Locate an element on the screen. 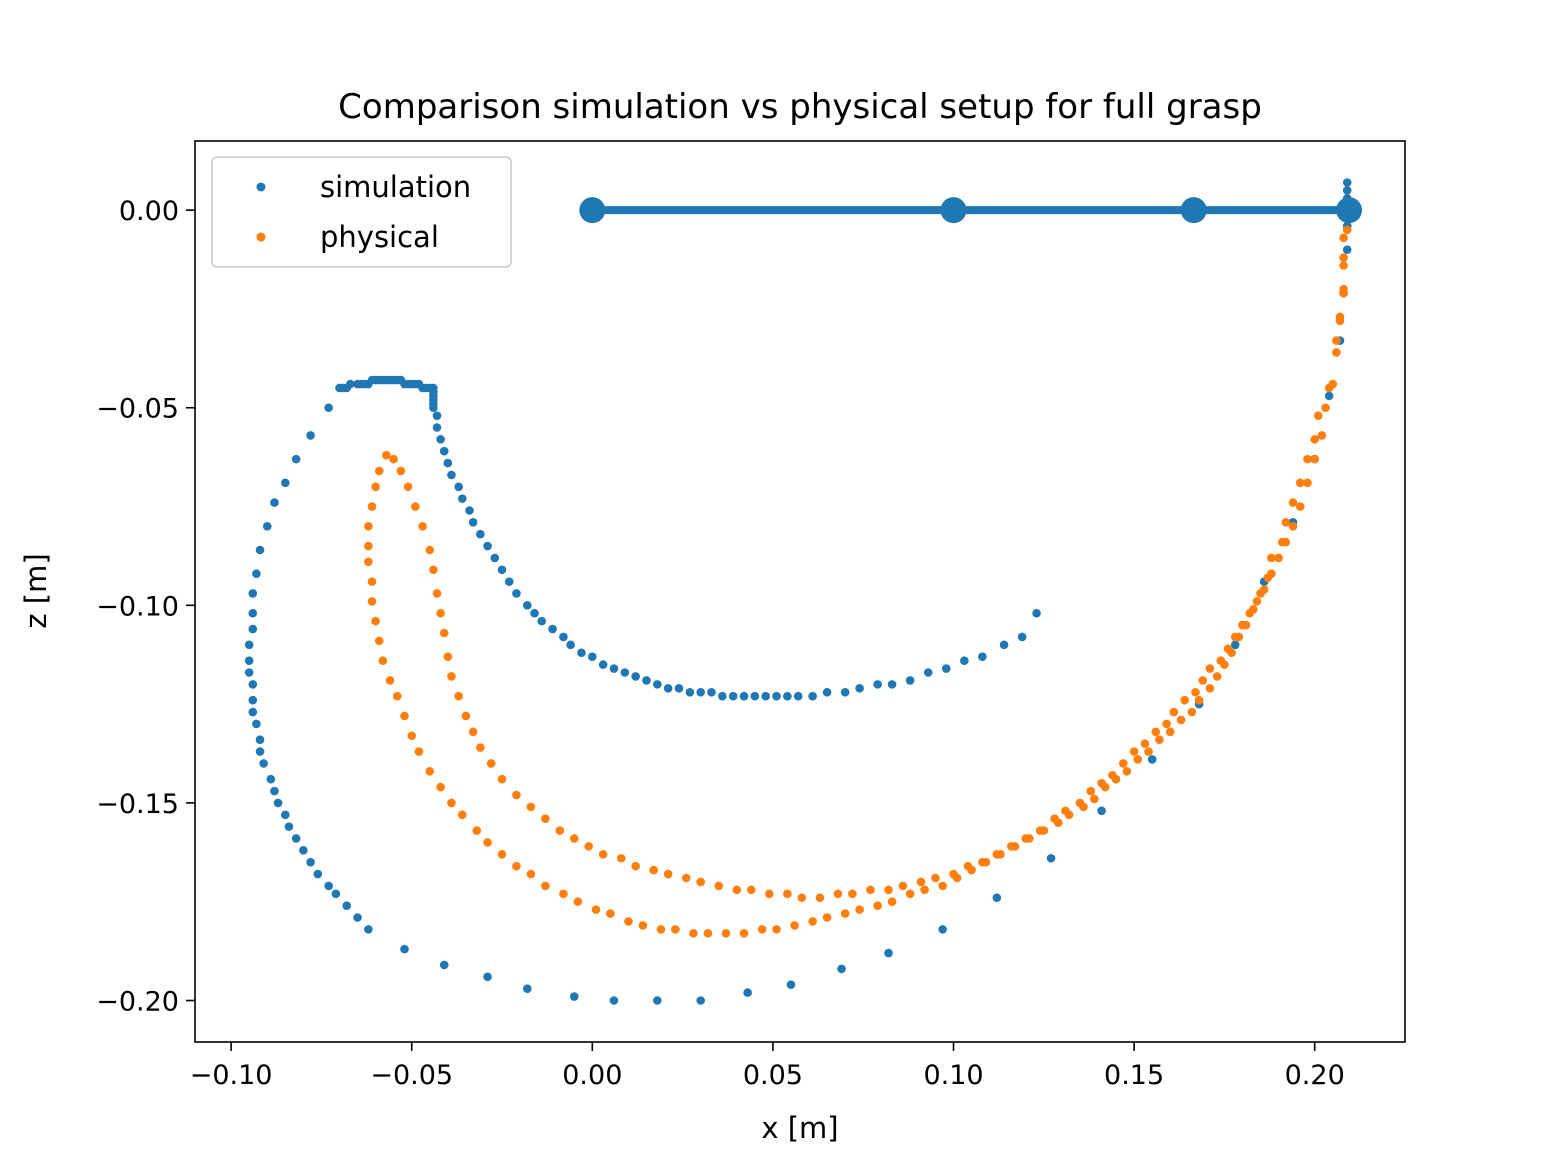 The image size is (1561, 1171). x-tick-label: 0.20 is located at coordinates (1315, 1075).